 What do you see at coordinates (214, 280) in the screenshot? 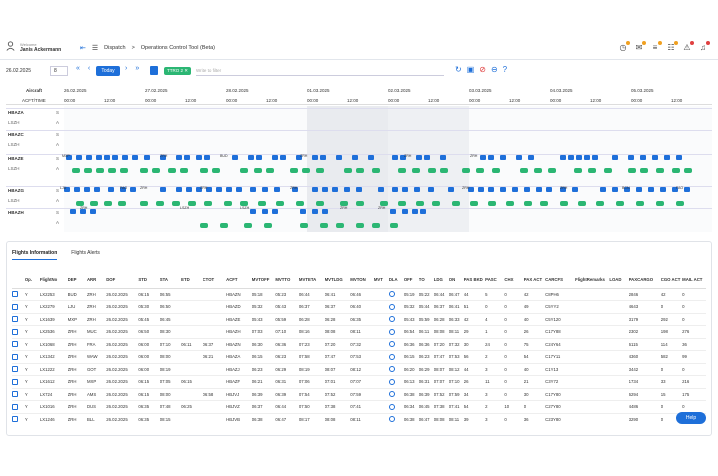
I see `column-header: CTOT` at bounding box center [214, 280].